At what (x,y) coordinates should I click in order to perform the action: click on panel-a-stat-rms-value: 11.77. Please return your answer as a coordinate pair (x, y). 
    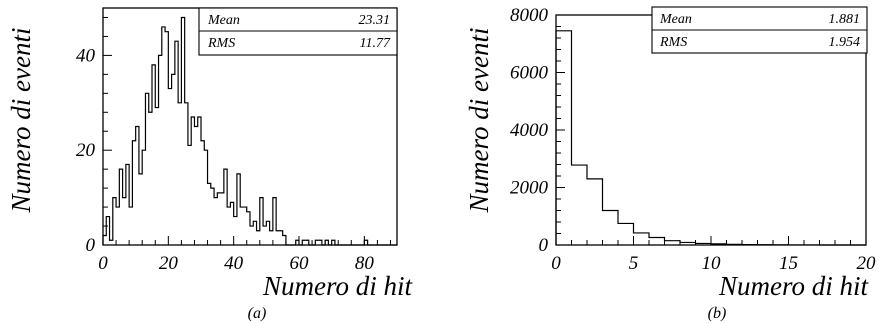
    Looking at the image, I should click on (375, 43).